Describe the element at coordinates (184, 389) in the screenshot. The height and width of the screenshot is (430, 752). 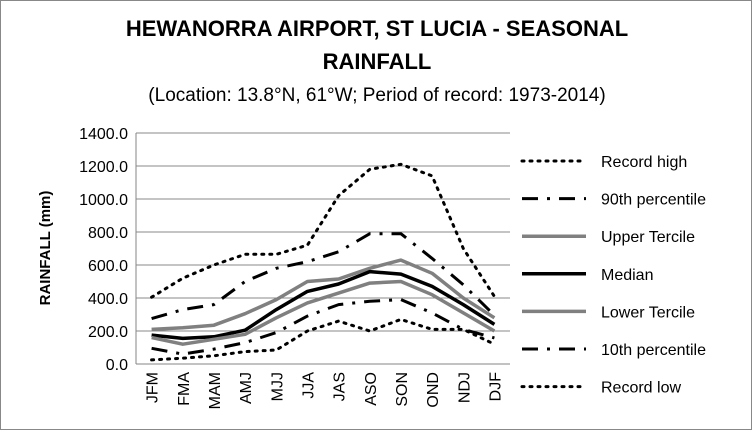
I see `x-tick-label: FMA` at that location.